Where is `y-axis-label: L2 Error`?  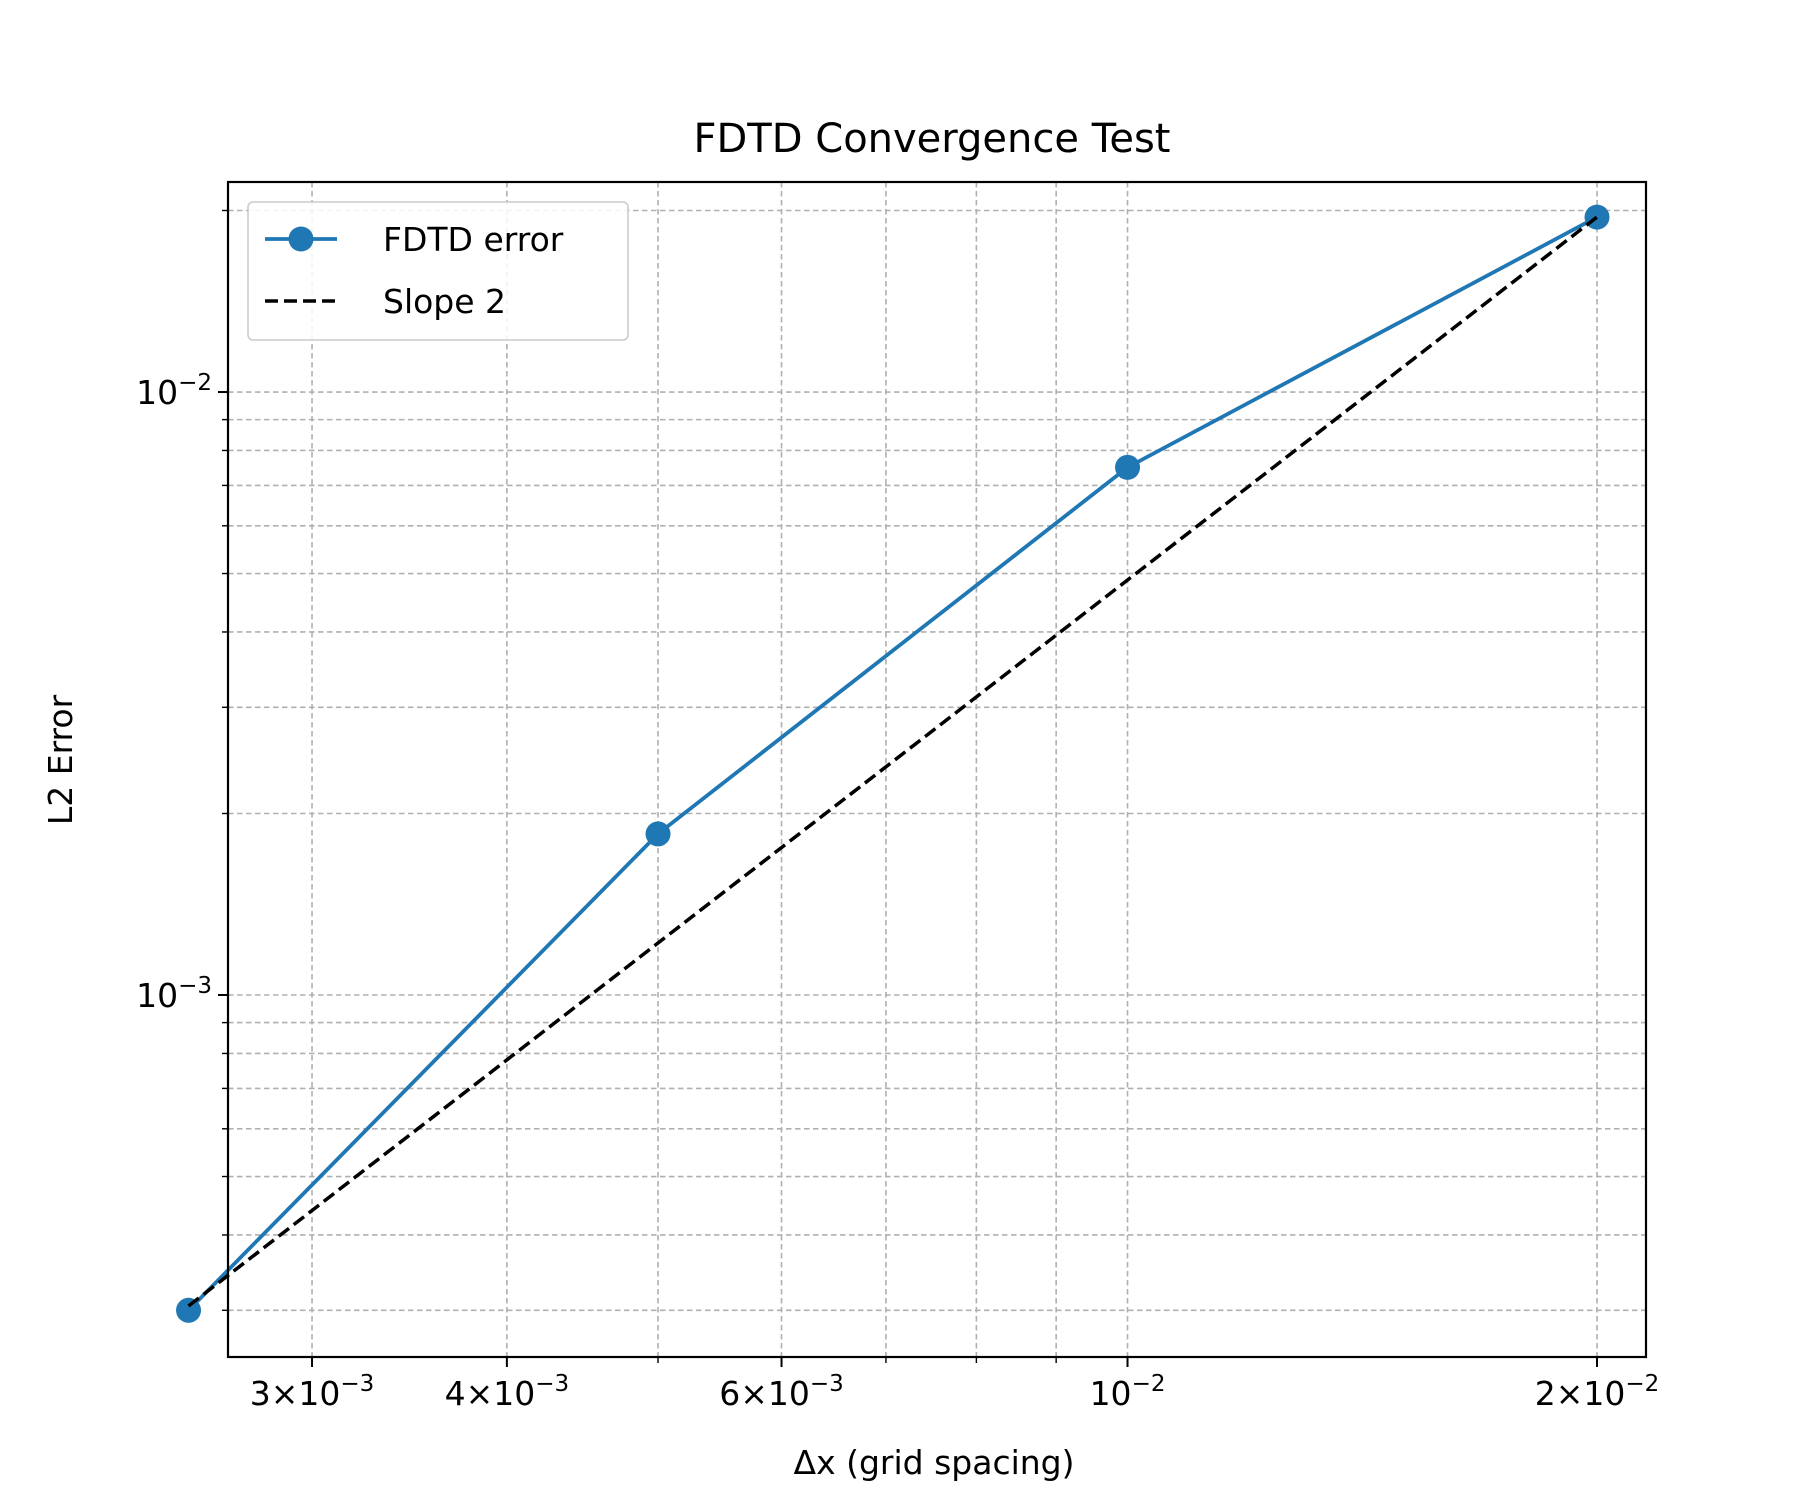 y-axis-label: L2 Error is located at coordinates (60, 759).